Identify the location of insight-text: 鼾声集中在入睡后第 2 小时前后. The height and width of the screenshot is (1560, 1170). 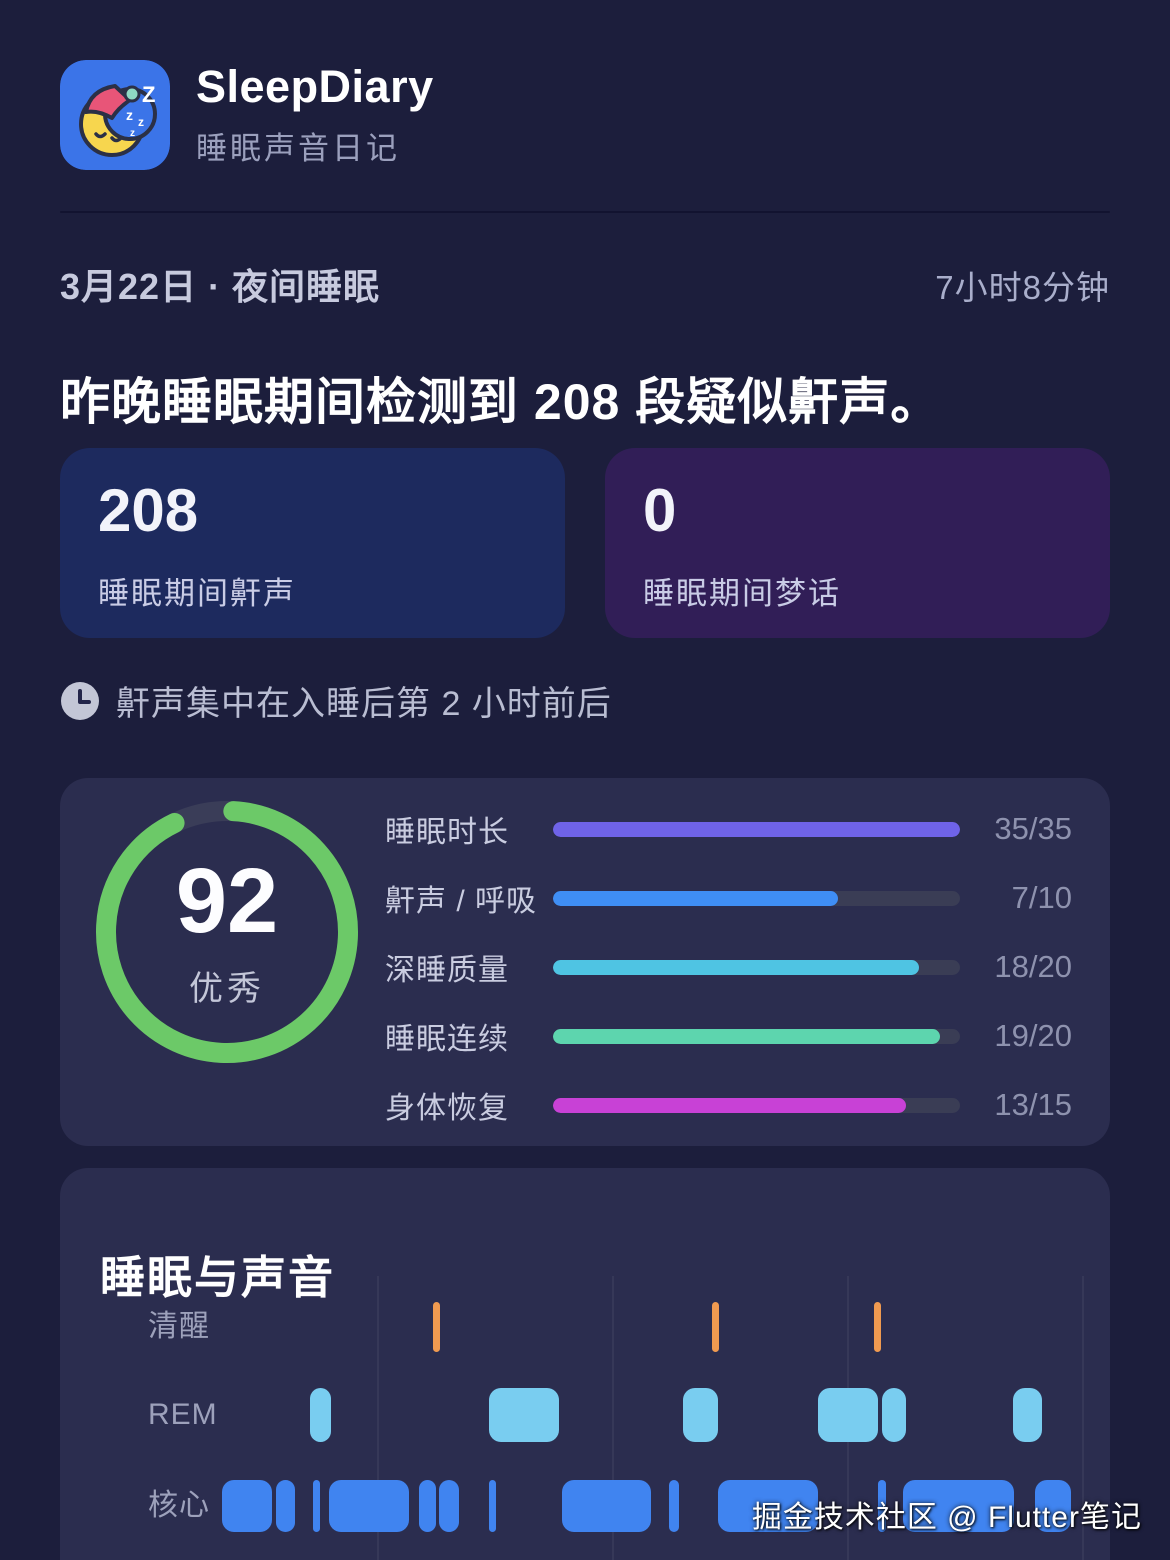
(364, 704).